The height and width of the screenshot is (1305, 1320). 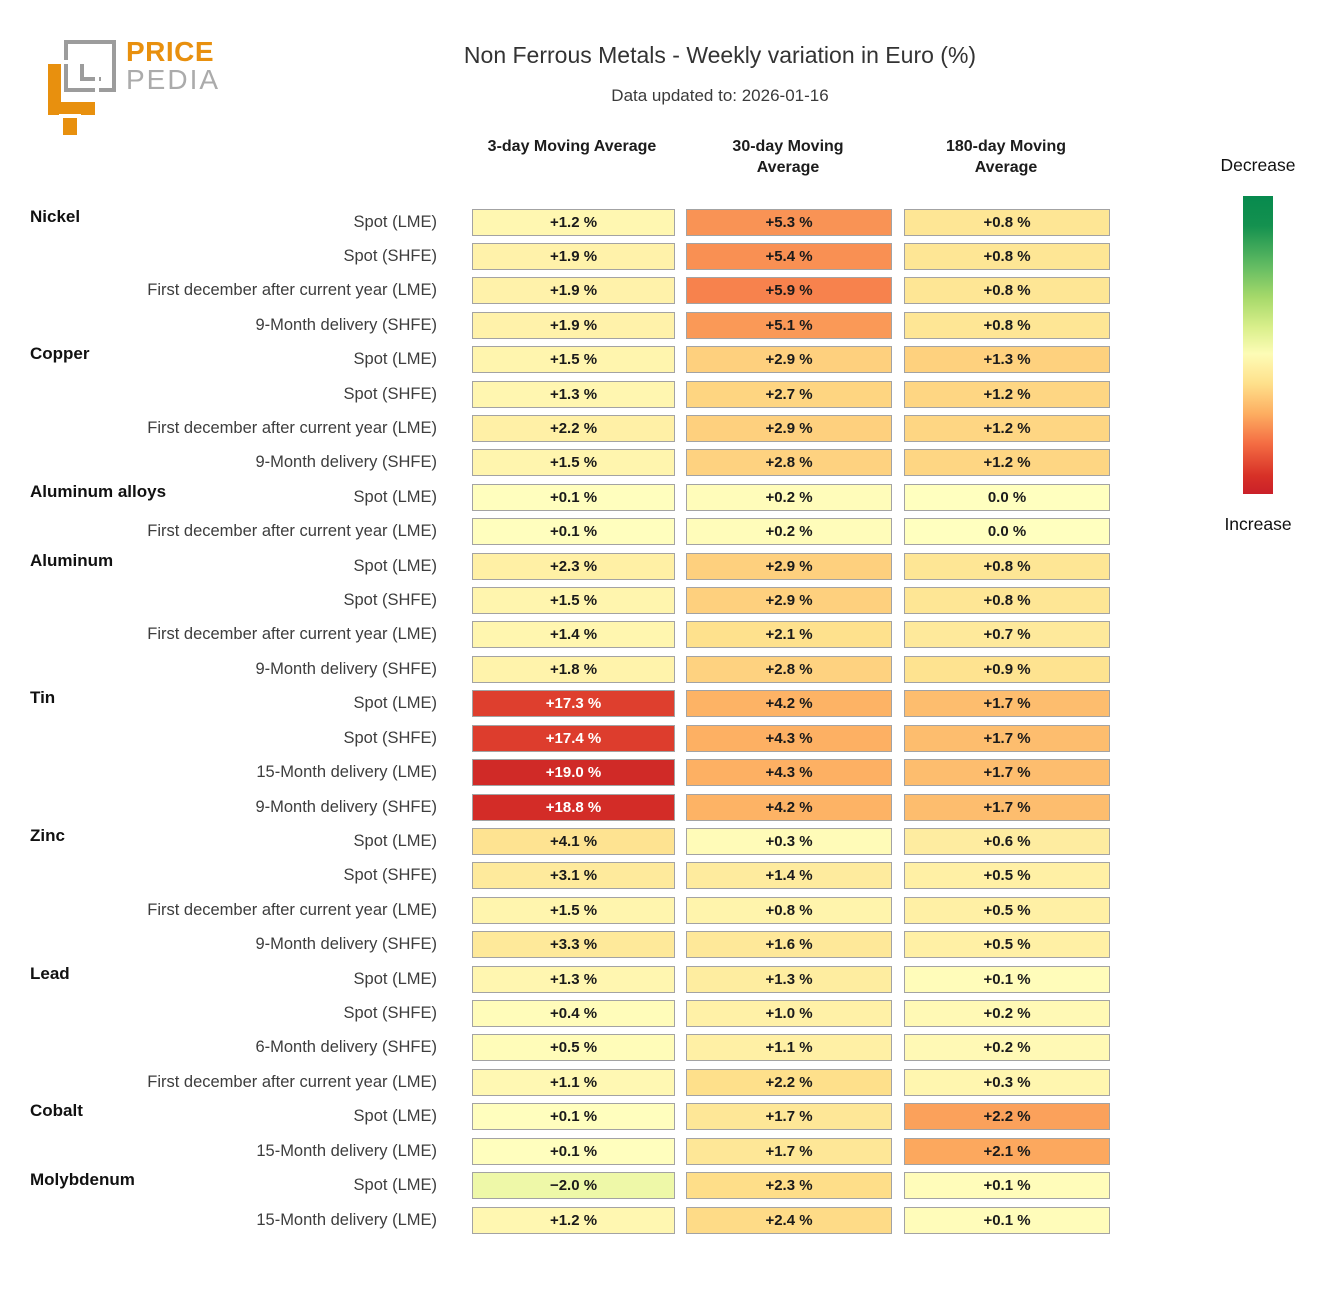 What do you see at coordinates (572, 146) in the screenshot?
I see `column-header: 3-day Moving Average` at bounding box center [572, 146].